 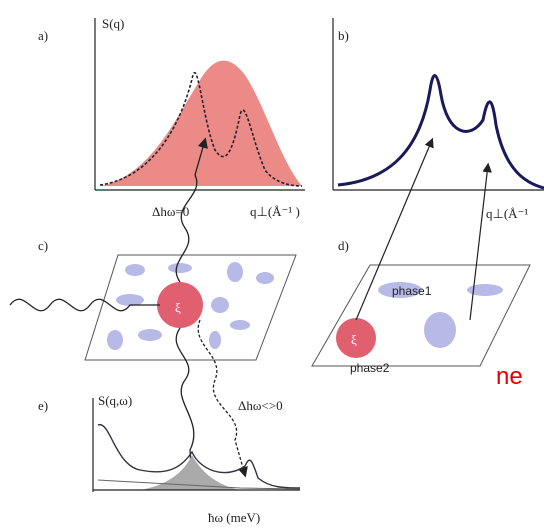 I want to click on phase-label: phase2, so click(x=370, y=368).